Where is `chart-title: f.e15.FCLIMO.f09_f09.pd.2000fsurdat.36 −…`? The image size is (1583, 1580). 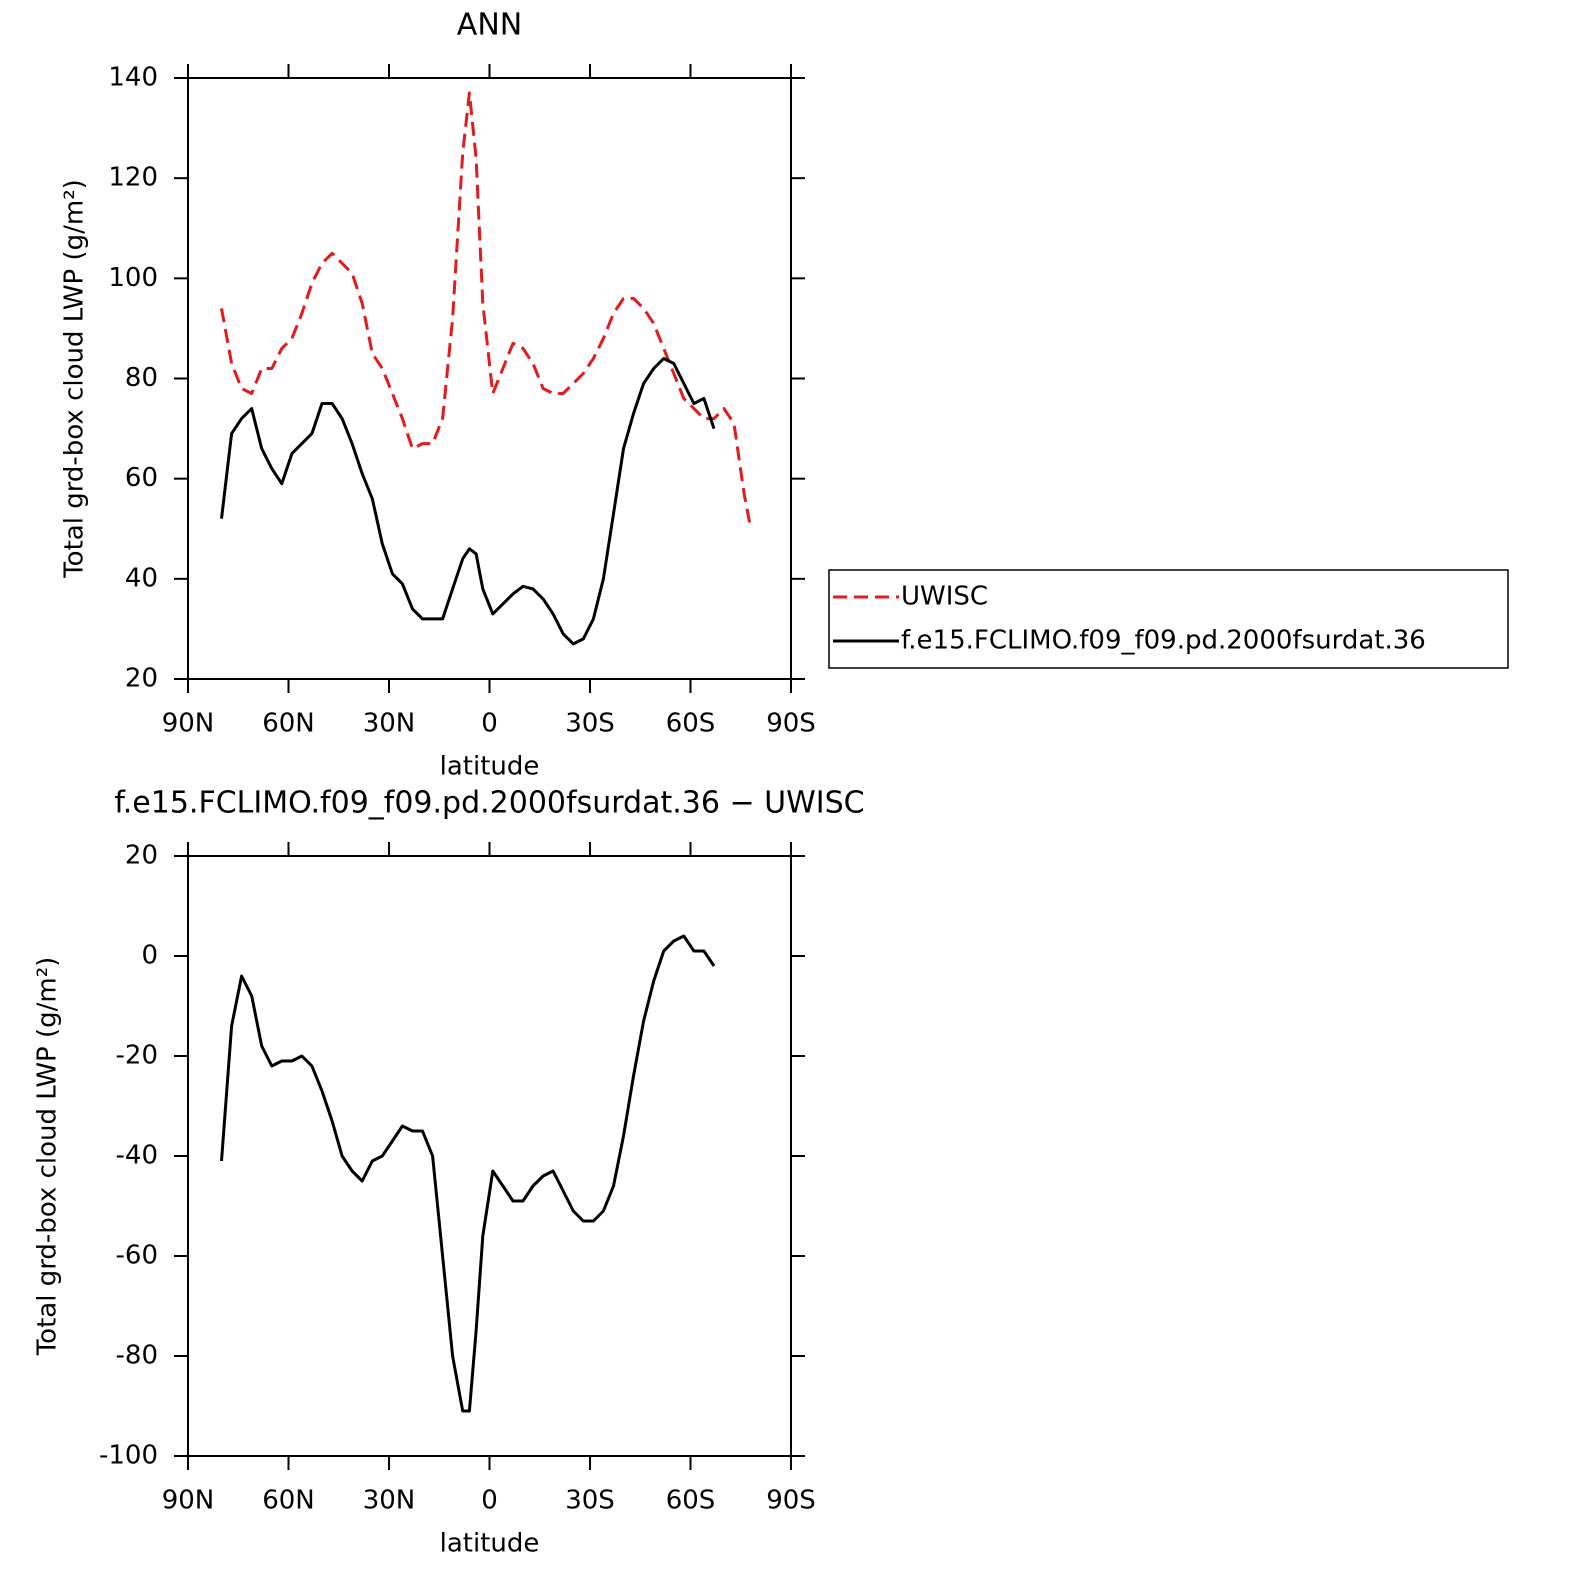
chart-title: f.e15.FCLIMO.f09_f09.pd.2000fsurdat.36 −… is located at coordinates (489, 803).